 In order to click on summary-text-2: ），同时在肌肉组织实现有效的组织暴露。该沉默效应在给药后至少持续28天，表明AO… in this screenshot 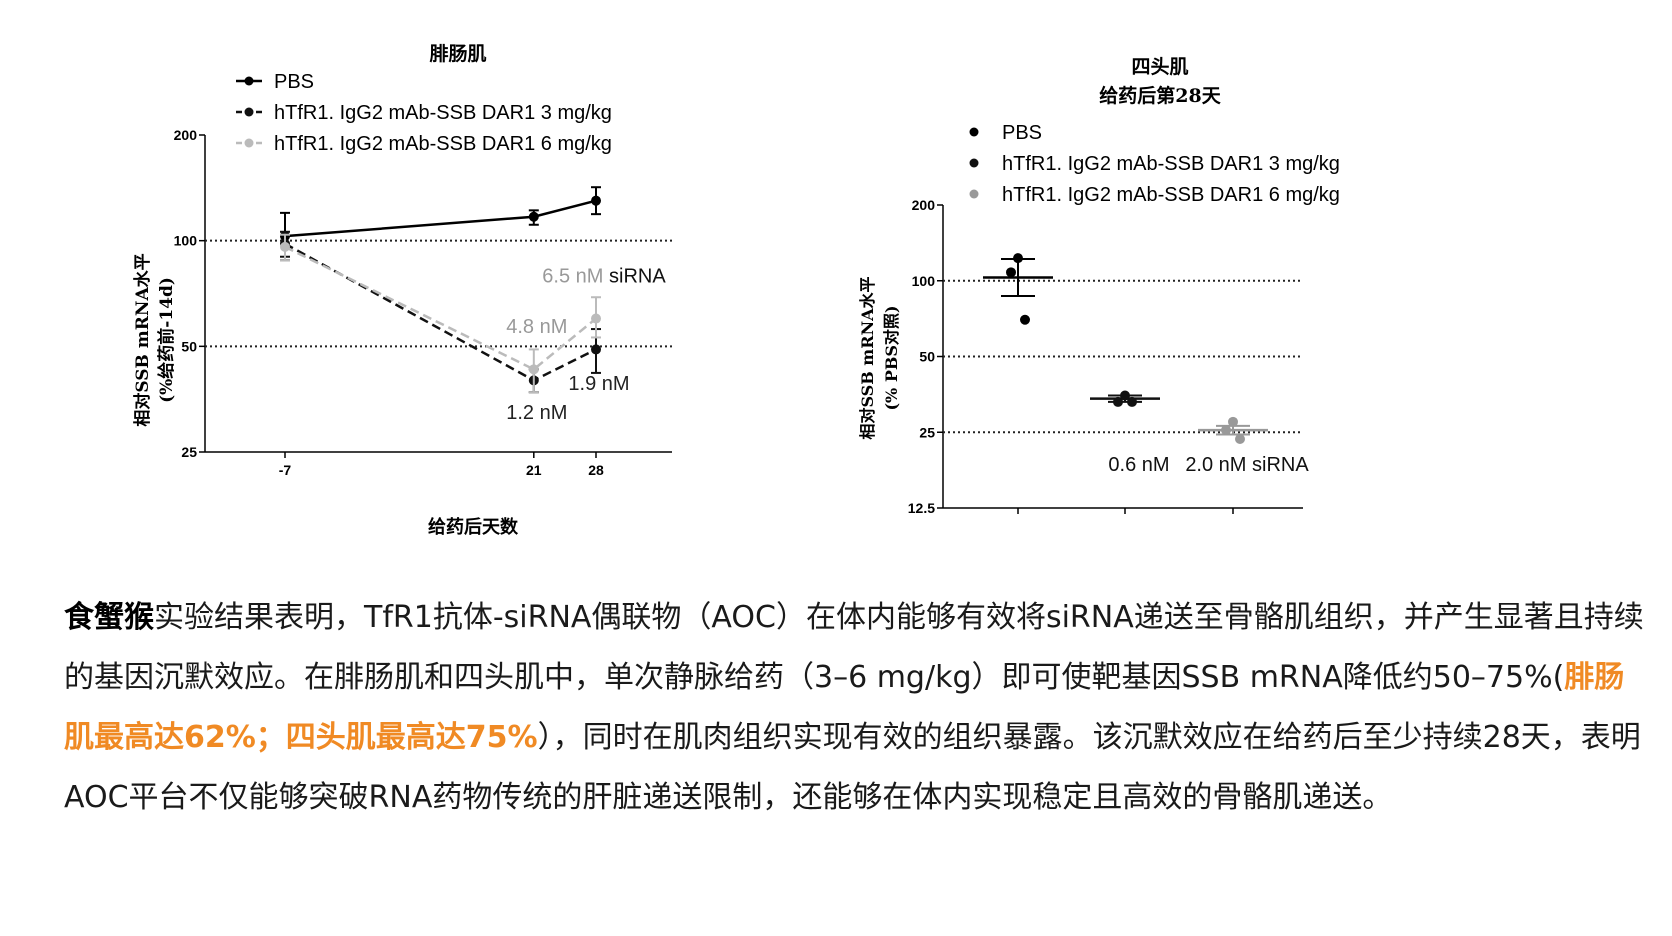, I will do `click(852, 767)`.